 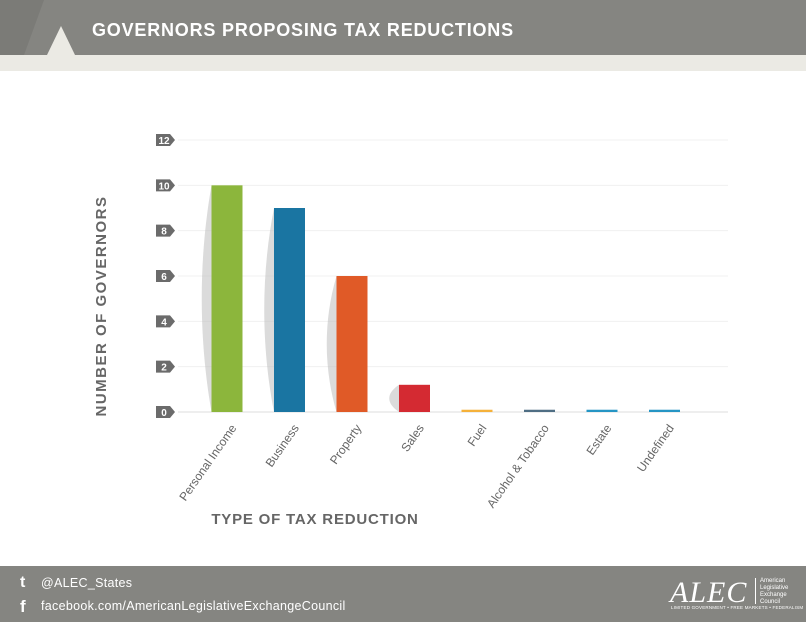 I want to click on bar-alcohol-tobacco, so click(x=539, y=410).